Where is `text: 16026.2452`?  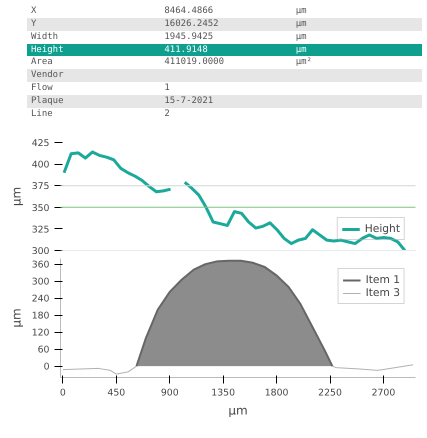
text: 16026.2452 is located at coordinates (191, 23).